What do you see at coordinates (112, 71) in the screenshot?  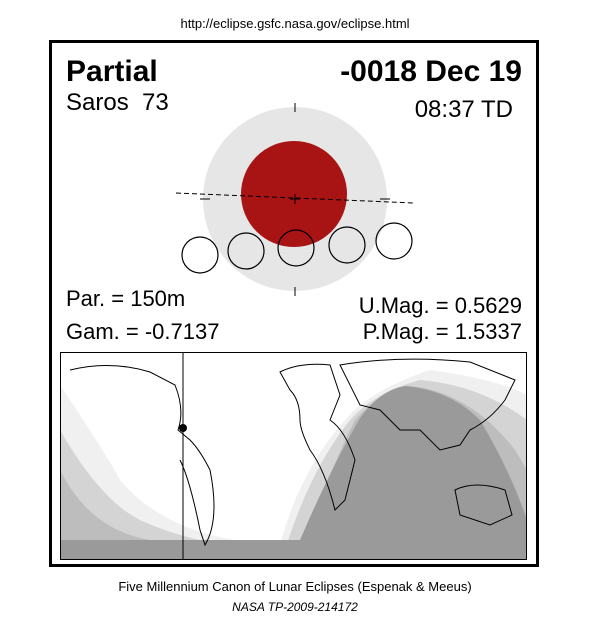 I see `eclipse-type: Partial` at bounding box center [112, 71].